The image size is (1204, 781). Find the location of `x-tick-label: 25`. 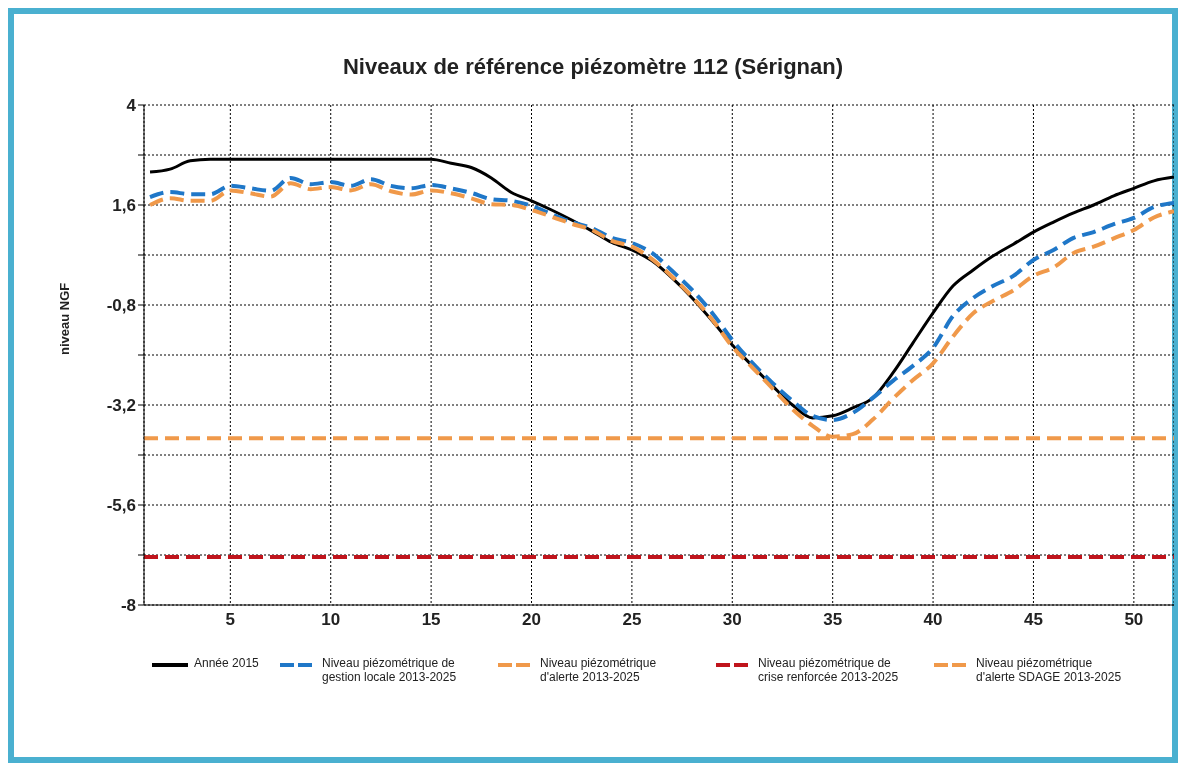

x-tick-label: 25 is located at coordinates (632, 620).